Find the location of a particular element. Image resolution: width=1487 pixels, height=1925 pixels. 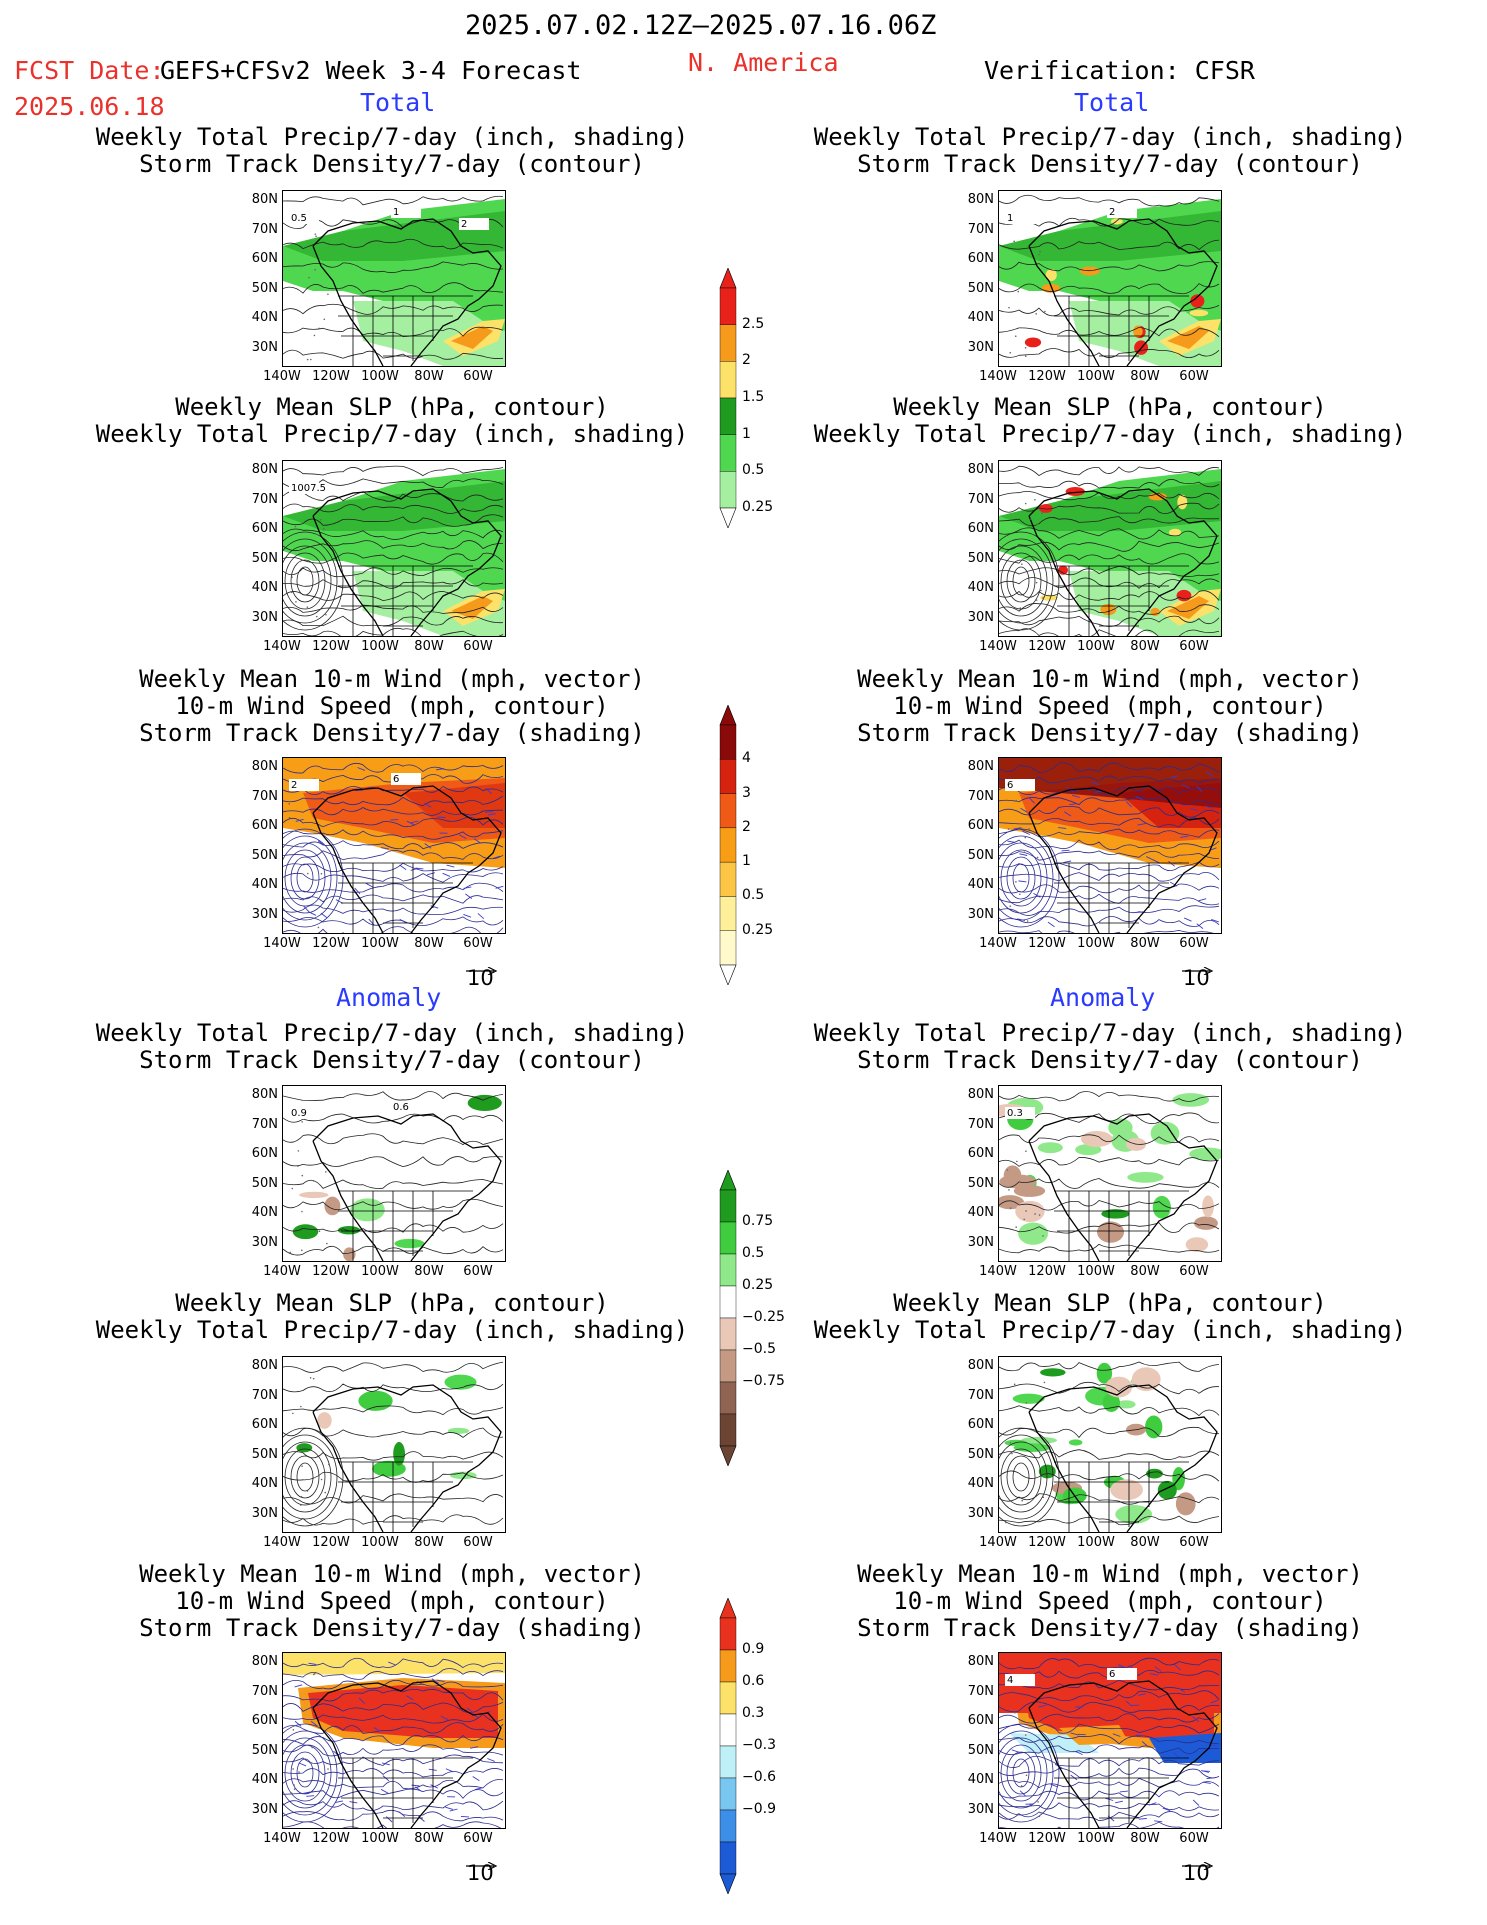

colorbar-label: 0.5 is located at coordinates (753, 895).